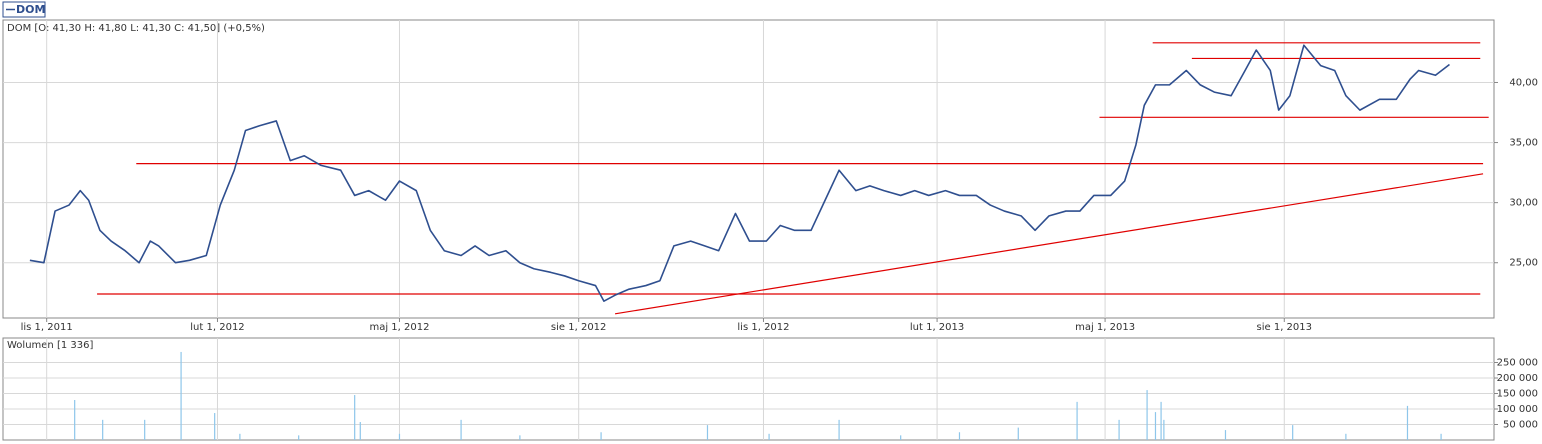 This screenshot has width=1542, height=444. Describe the element at coordinates (1285, 327) in the screenshot. I see `x-tick-label: sie 1, 2013` at that location.